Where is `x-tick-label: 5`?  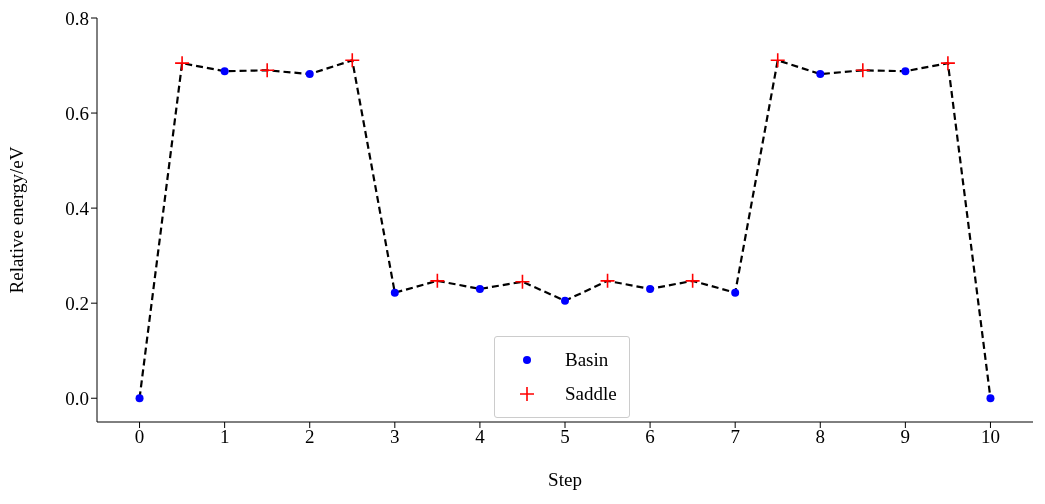
x-tick-label: 5 is located at coordinates (565, 437).